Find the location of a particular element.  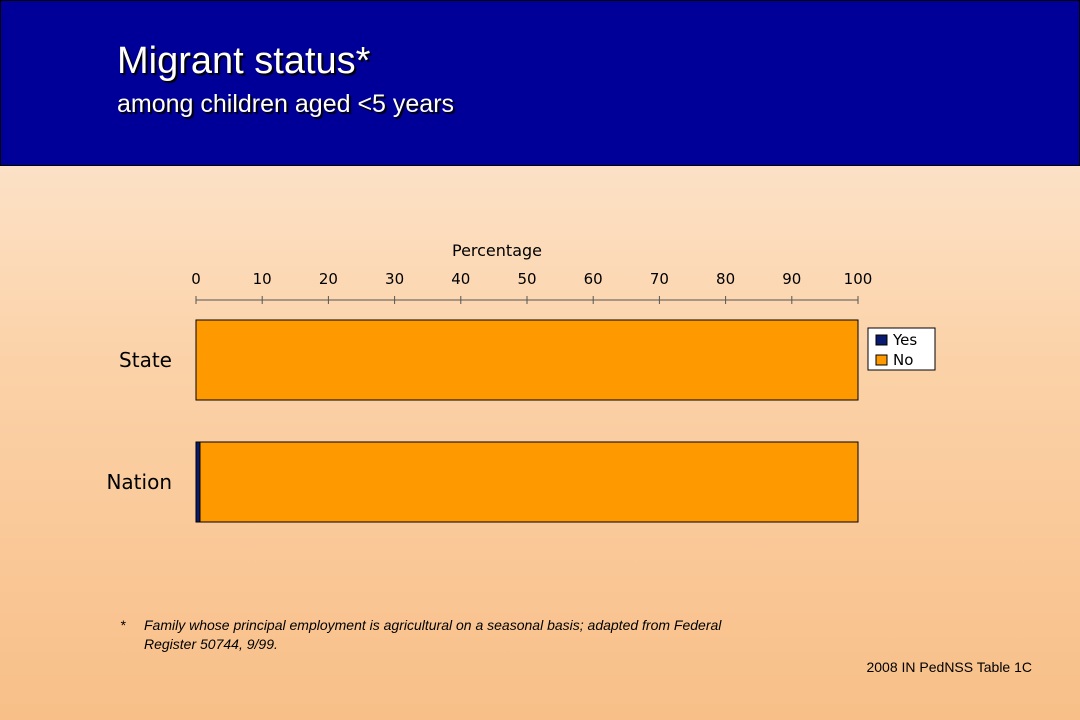

x-tick-label: 70 is located at coordinates (659, 279).